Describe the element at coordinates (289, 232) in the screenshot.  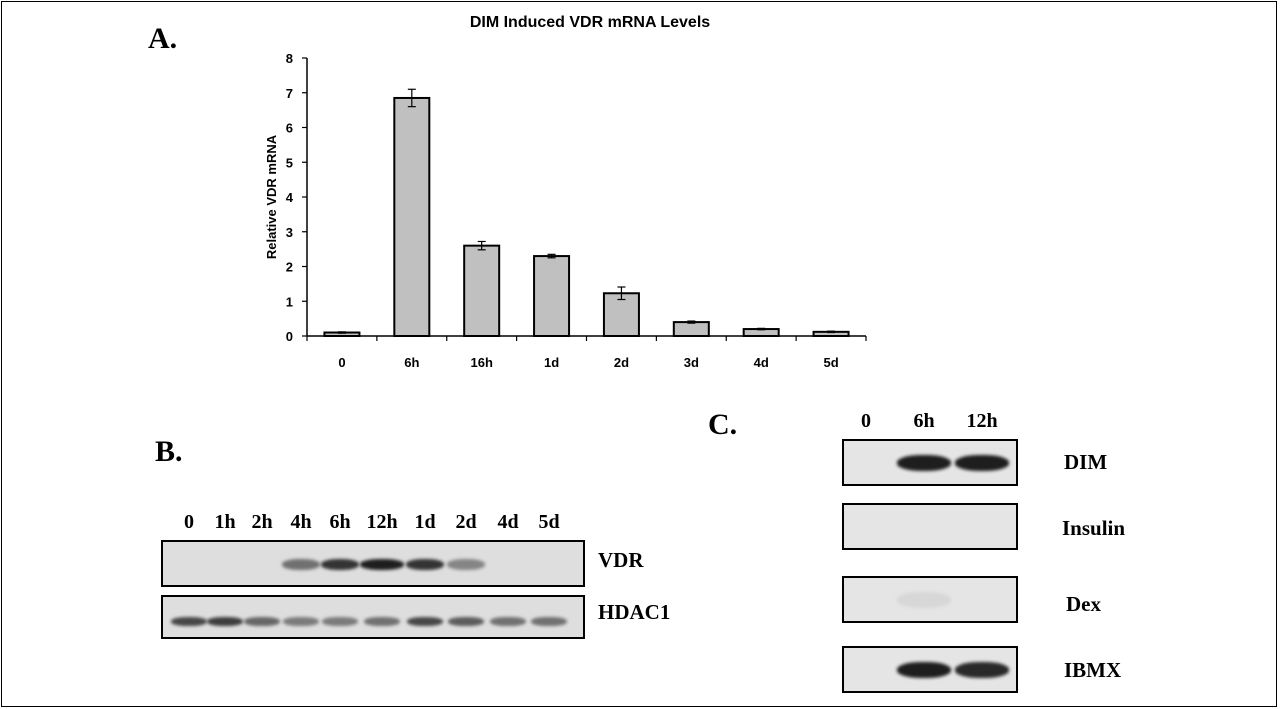
I see `y-tick-label: 3` at that location.